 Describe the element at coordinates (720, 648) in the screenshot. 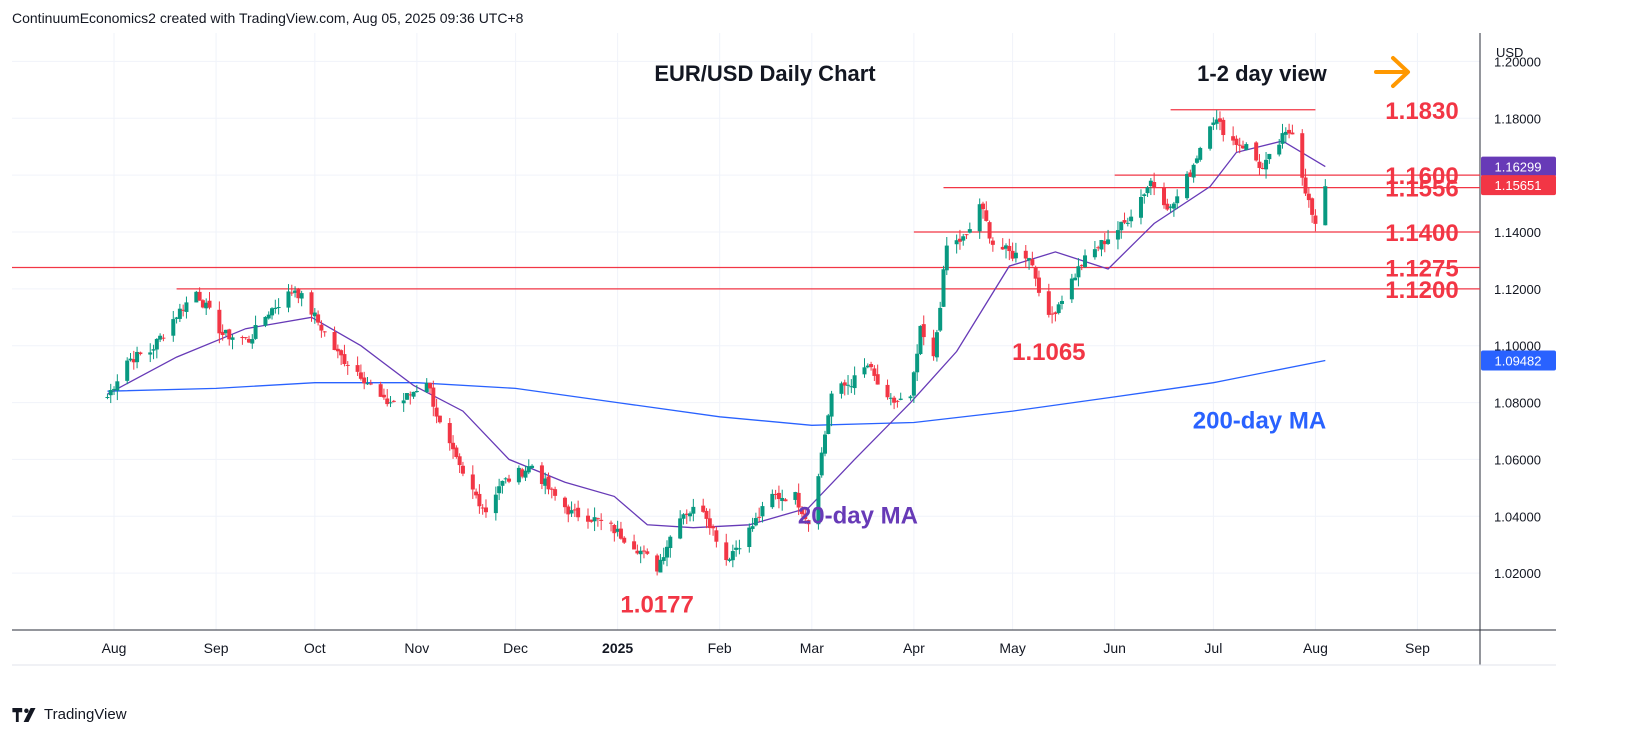

I see `x-tick-label: Feb` at that location.